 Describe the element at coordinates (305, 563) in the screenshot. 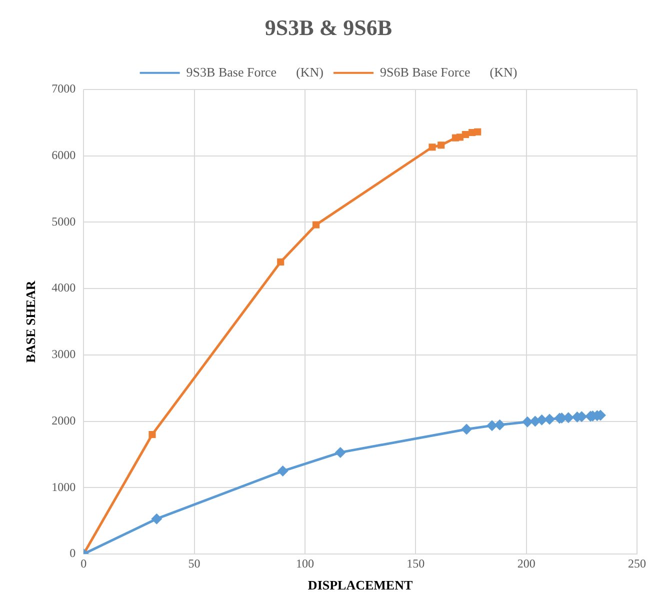

I see `x-tick-label: 100` at that location.